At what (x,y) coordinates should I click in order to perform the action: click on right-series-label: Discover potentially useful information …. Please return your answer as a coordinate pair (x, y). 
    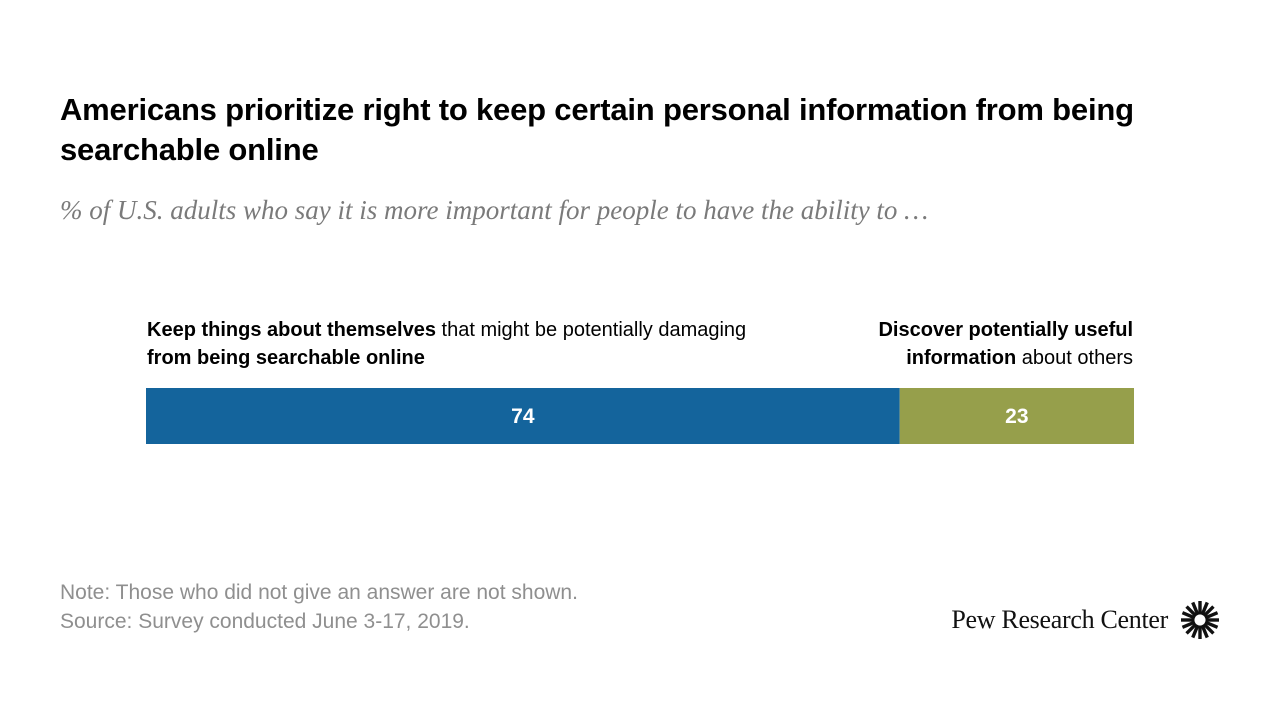
    Looking at the image, I should click on (953, 344).